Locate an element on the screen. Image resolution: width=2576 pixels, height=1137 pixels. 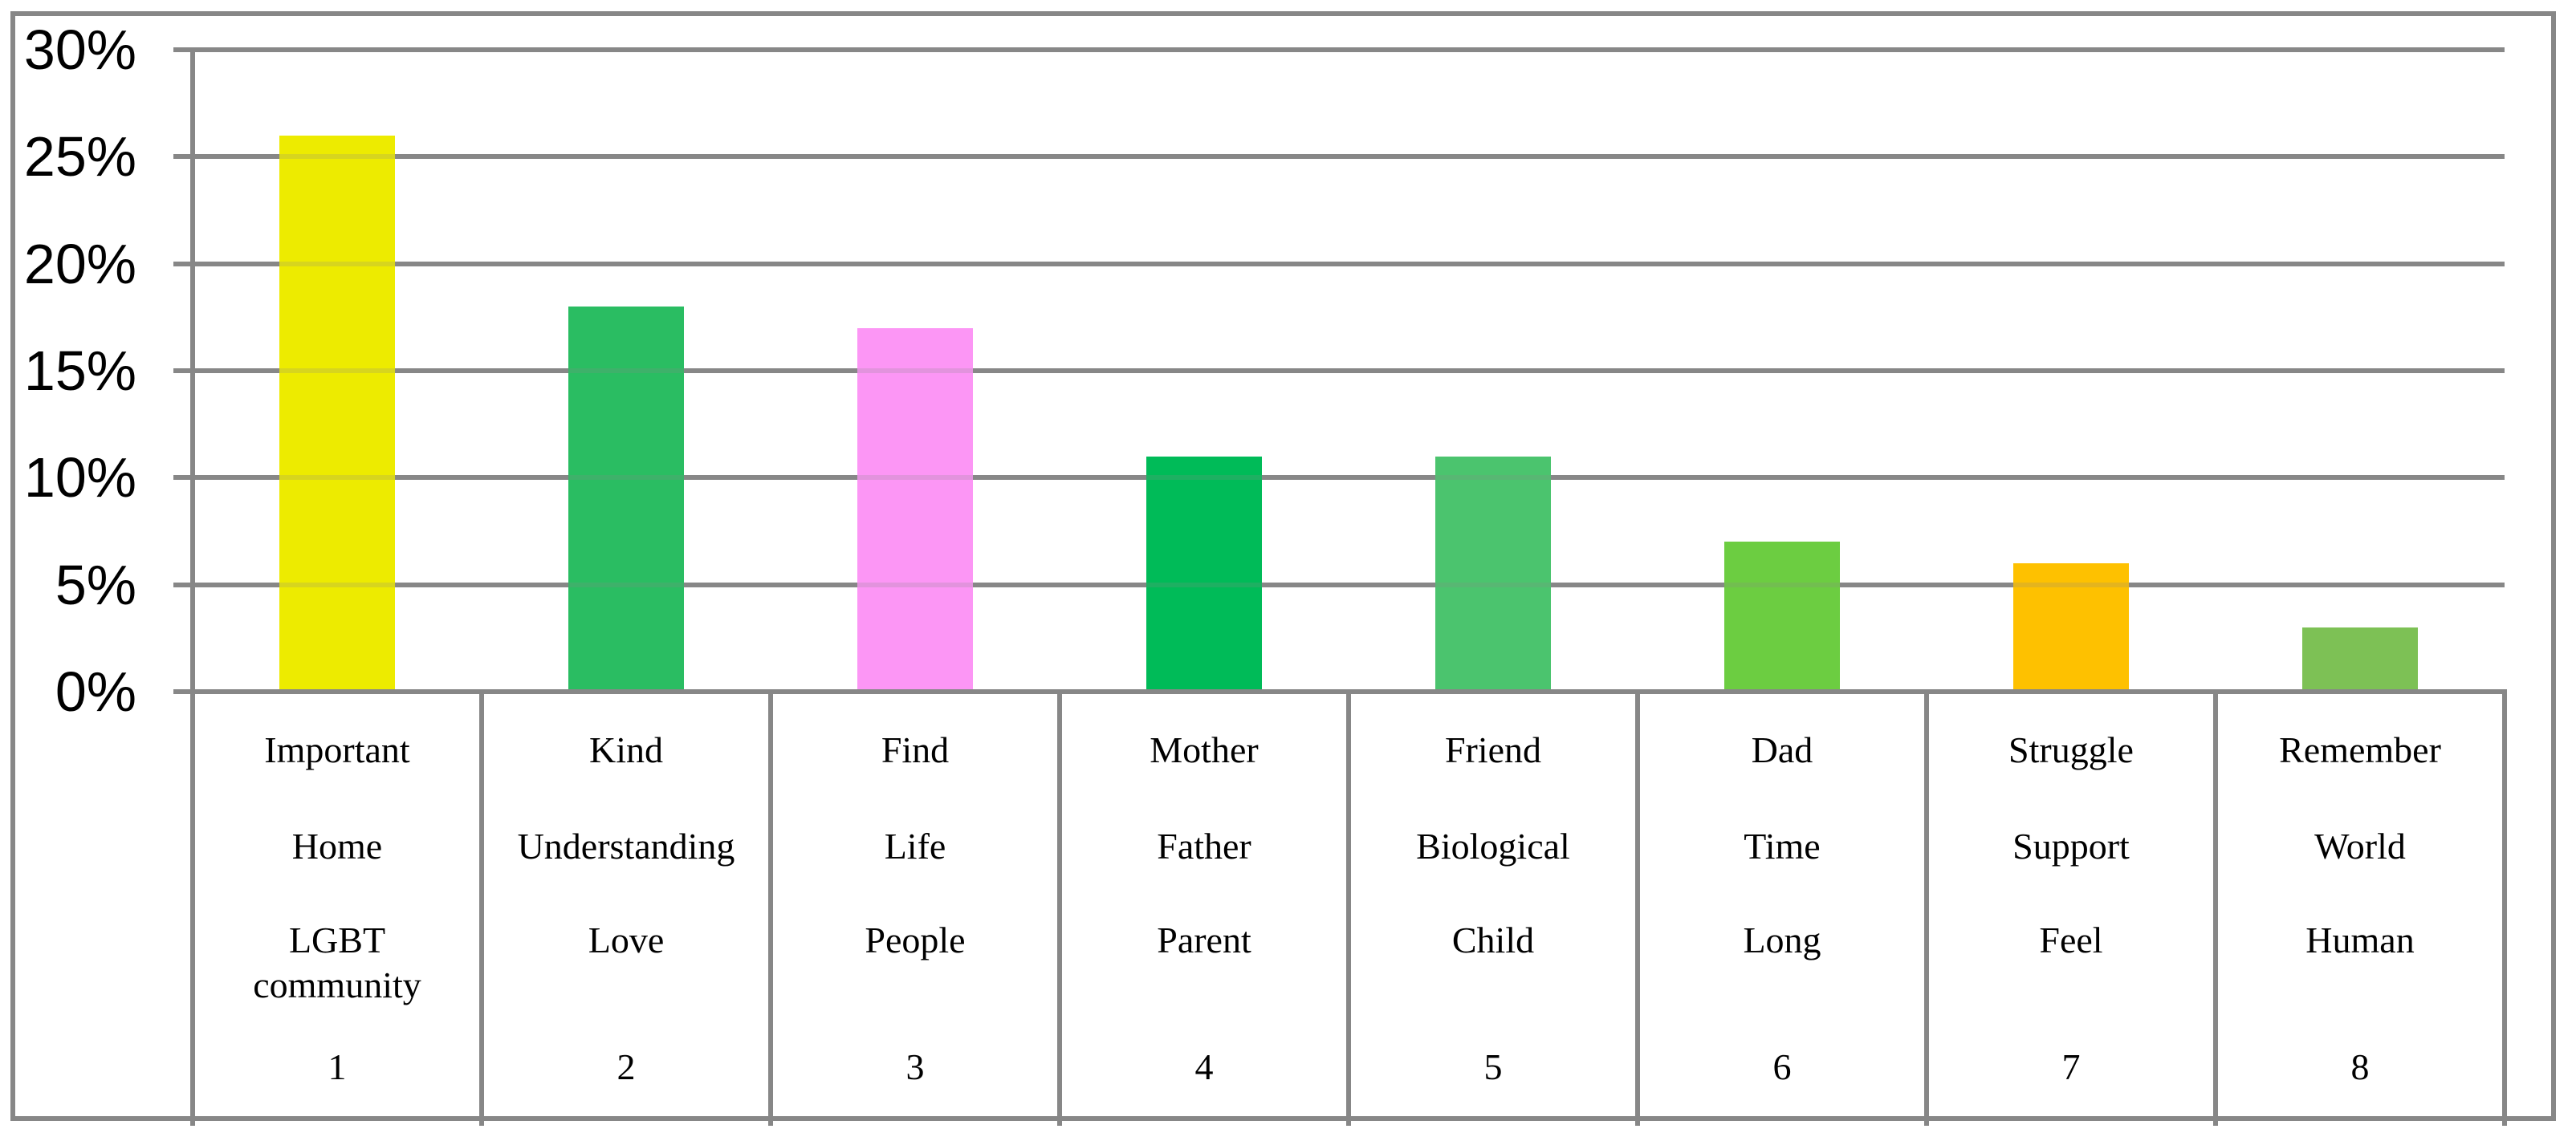
category-cell-8: Remember World Human 8 is located at coordinates (2360, 911).